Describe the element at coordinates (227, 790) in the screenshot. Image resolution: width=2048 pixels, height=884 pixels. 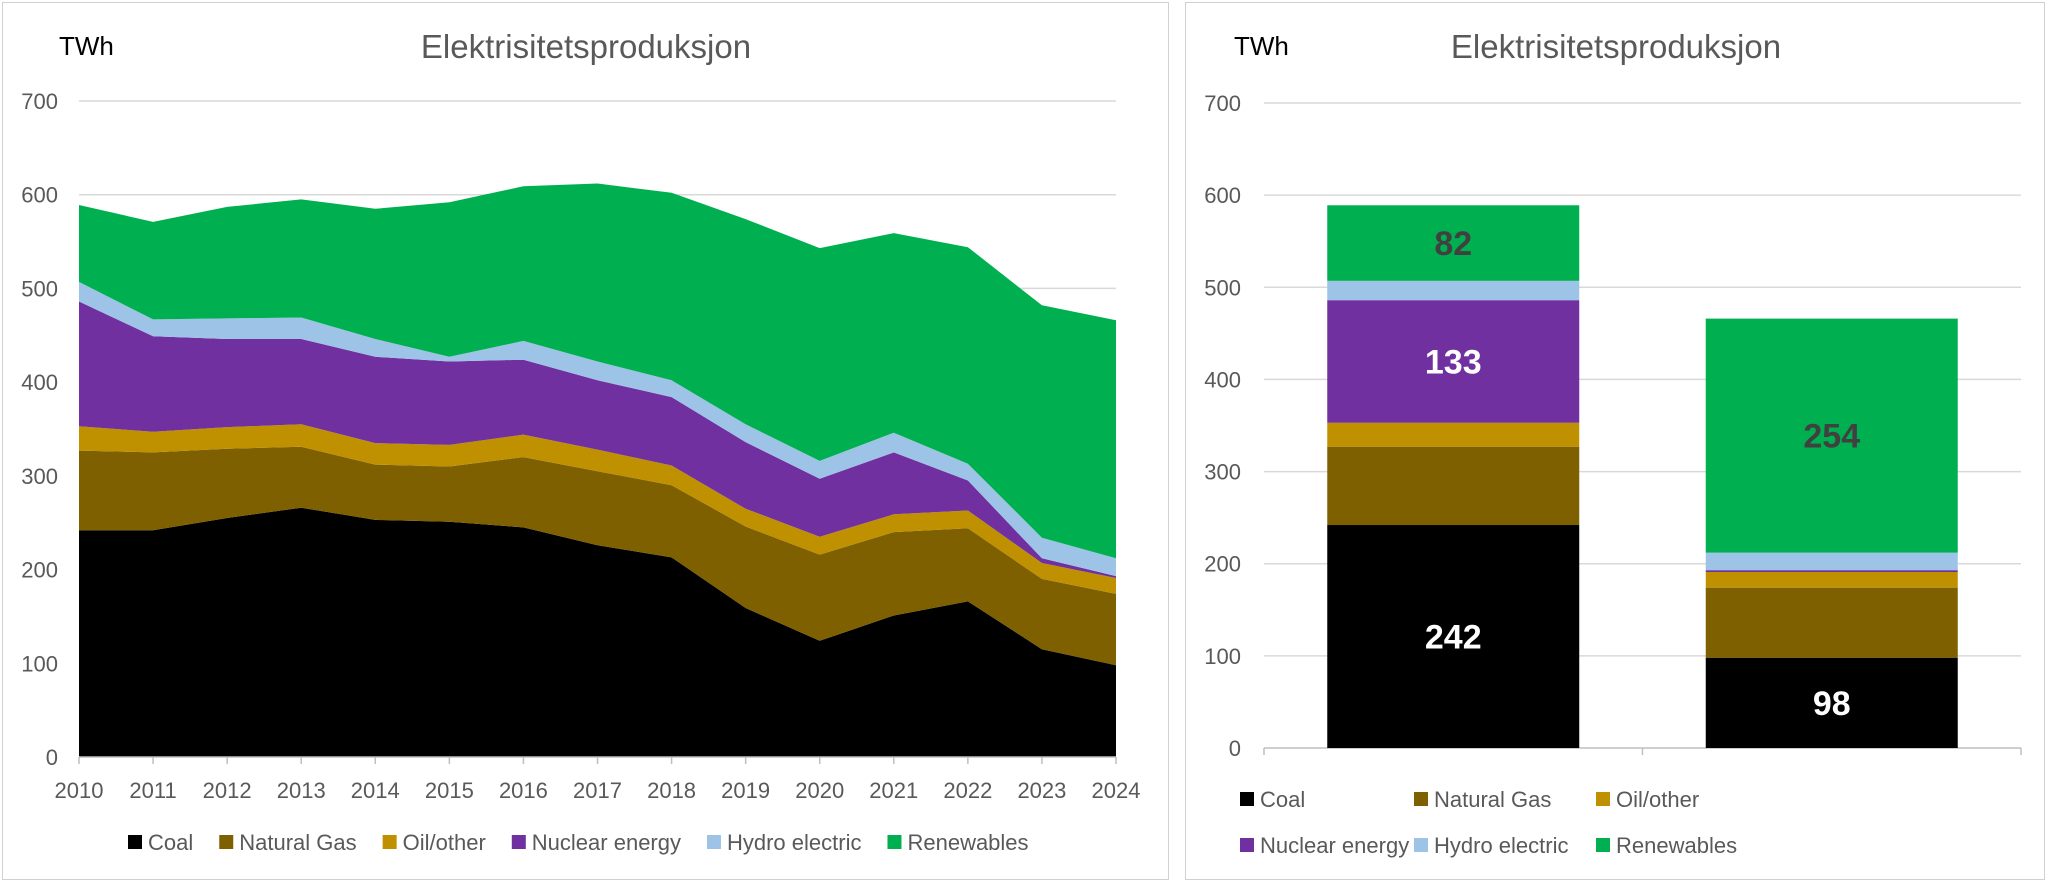
I see `x-tick-label: 2012` at that location.